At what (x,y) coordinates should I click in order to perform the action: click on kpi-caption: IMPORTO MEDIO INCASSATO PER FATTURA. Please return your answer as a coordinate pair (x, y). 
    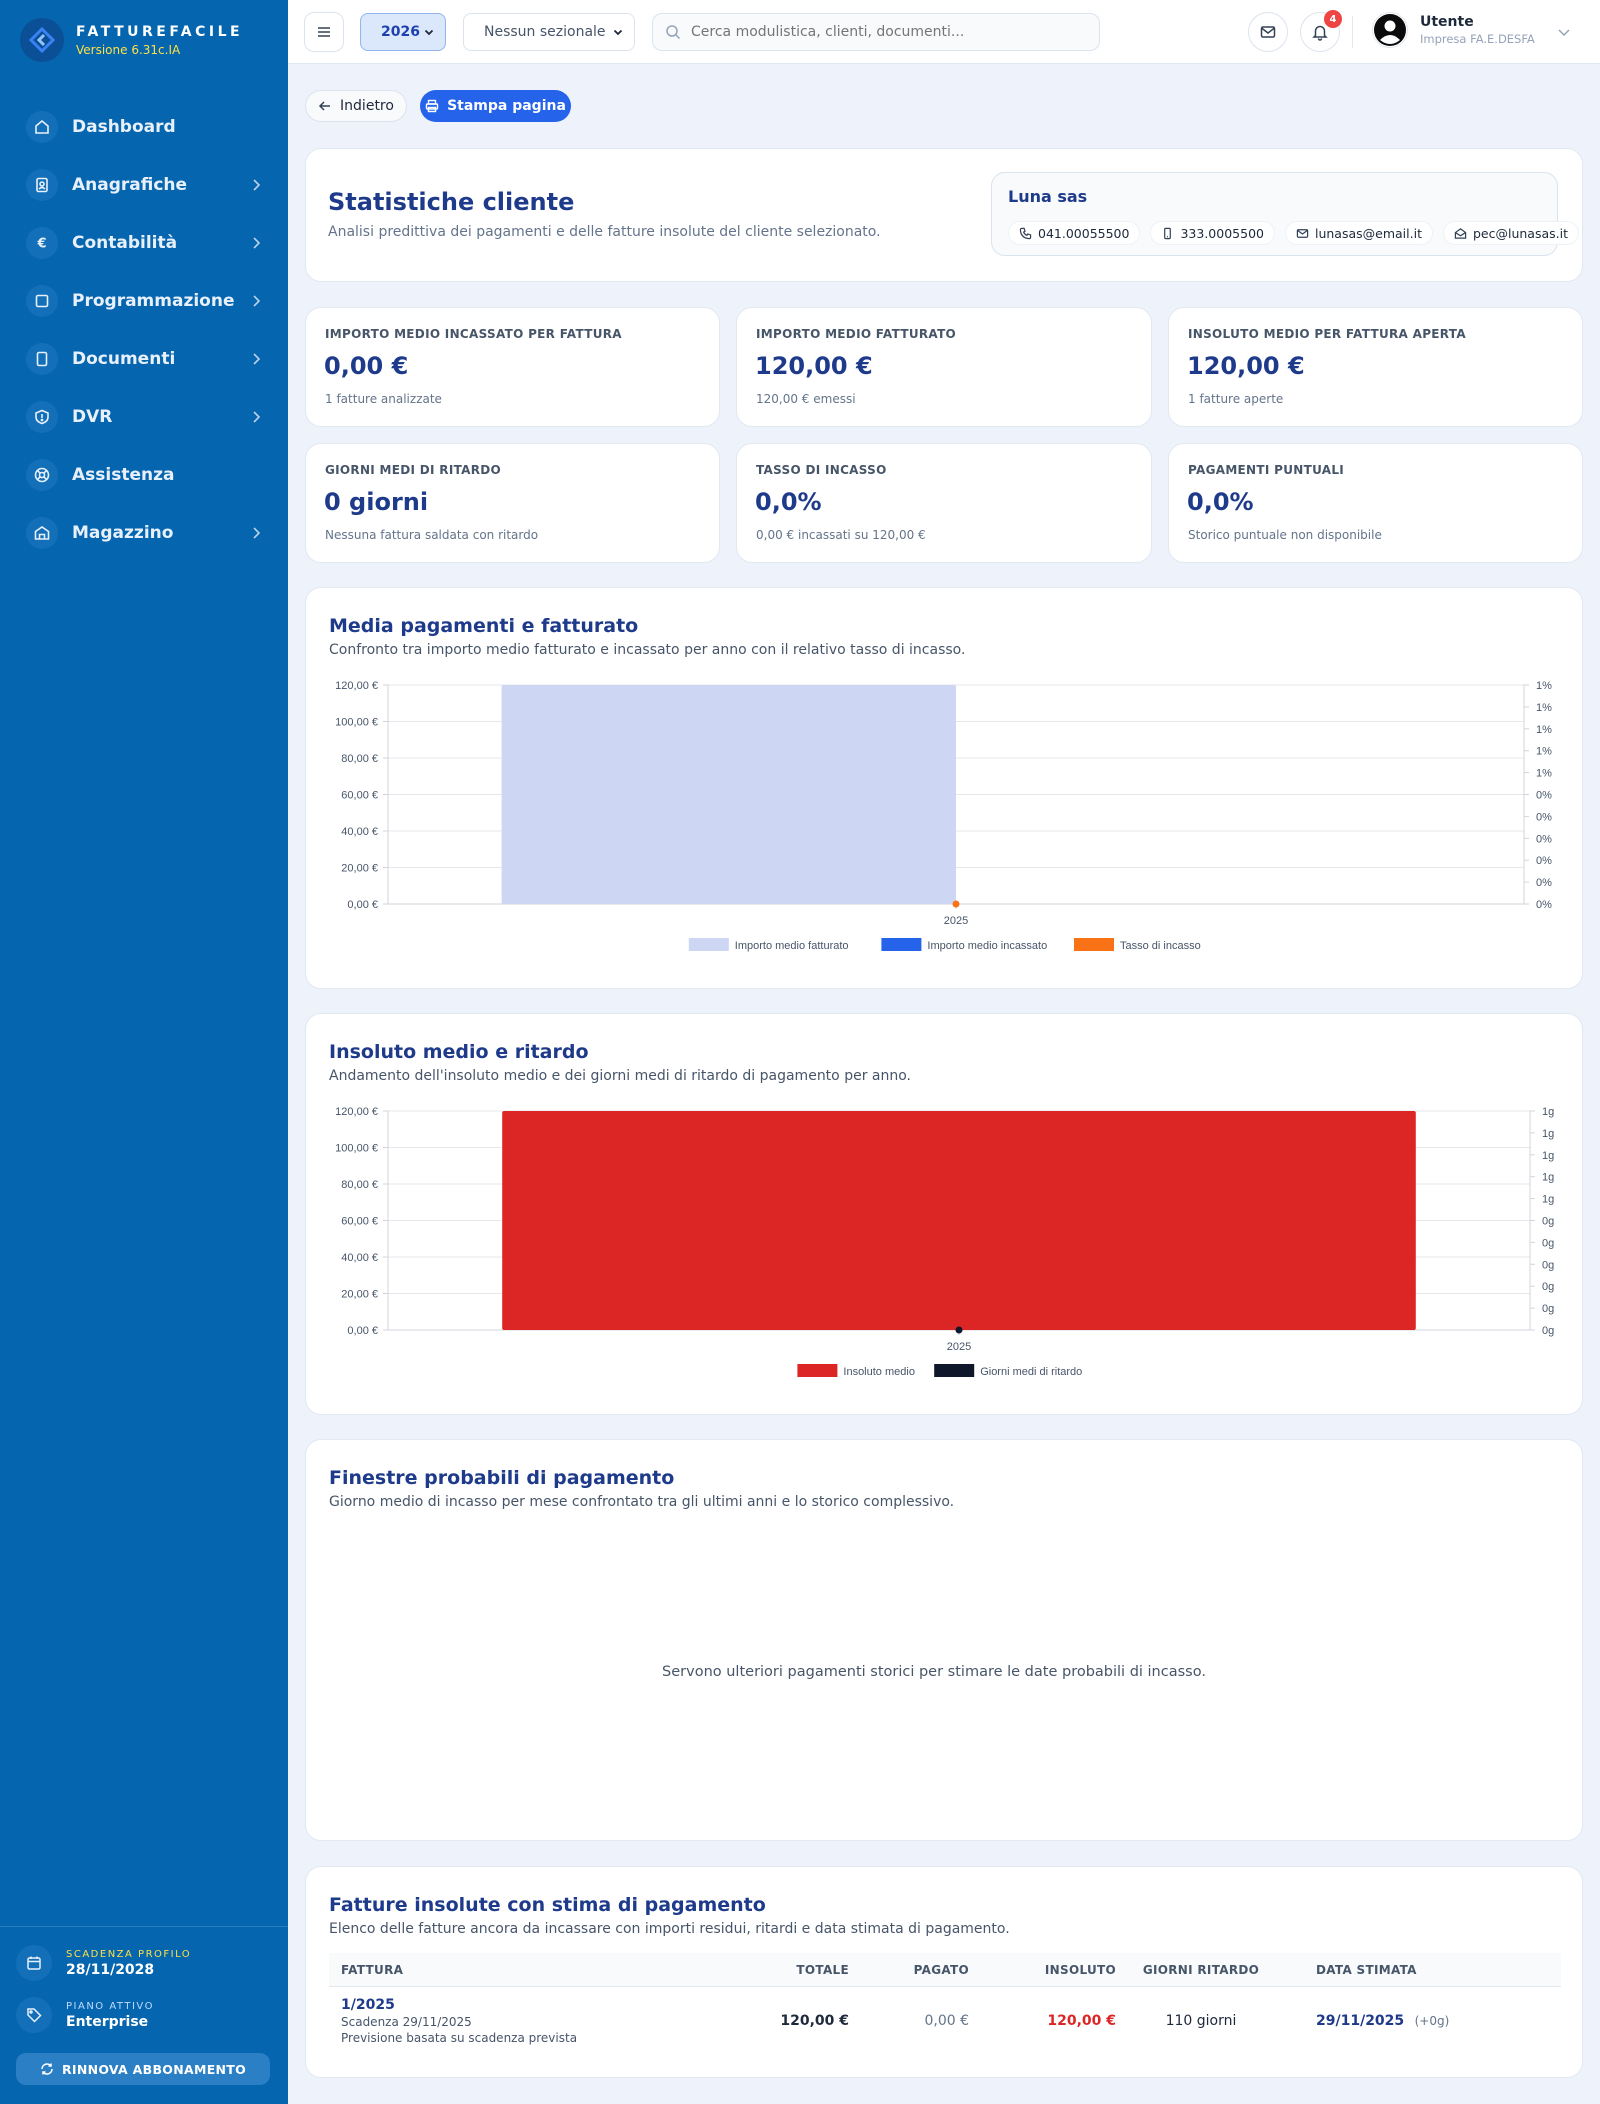
    Looking at the image, I should click on (473, 334).